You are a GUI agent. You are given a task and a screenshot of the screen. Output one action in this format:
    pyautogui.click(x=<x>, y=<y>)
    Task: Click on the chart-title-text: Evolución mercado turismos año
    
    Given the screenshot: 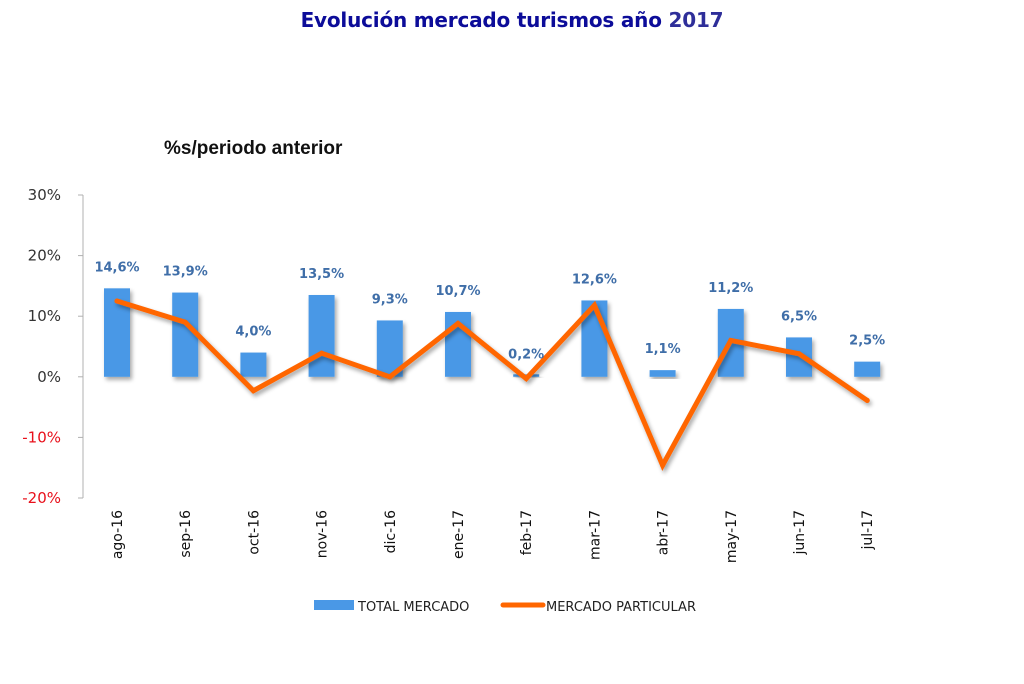 What is the action you would take?
    pyautogui.click(x=481, y=20)
    